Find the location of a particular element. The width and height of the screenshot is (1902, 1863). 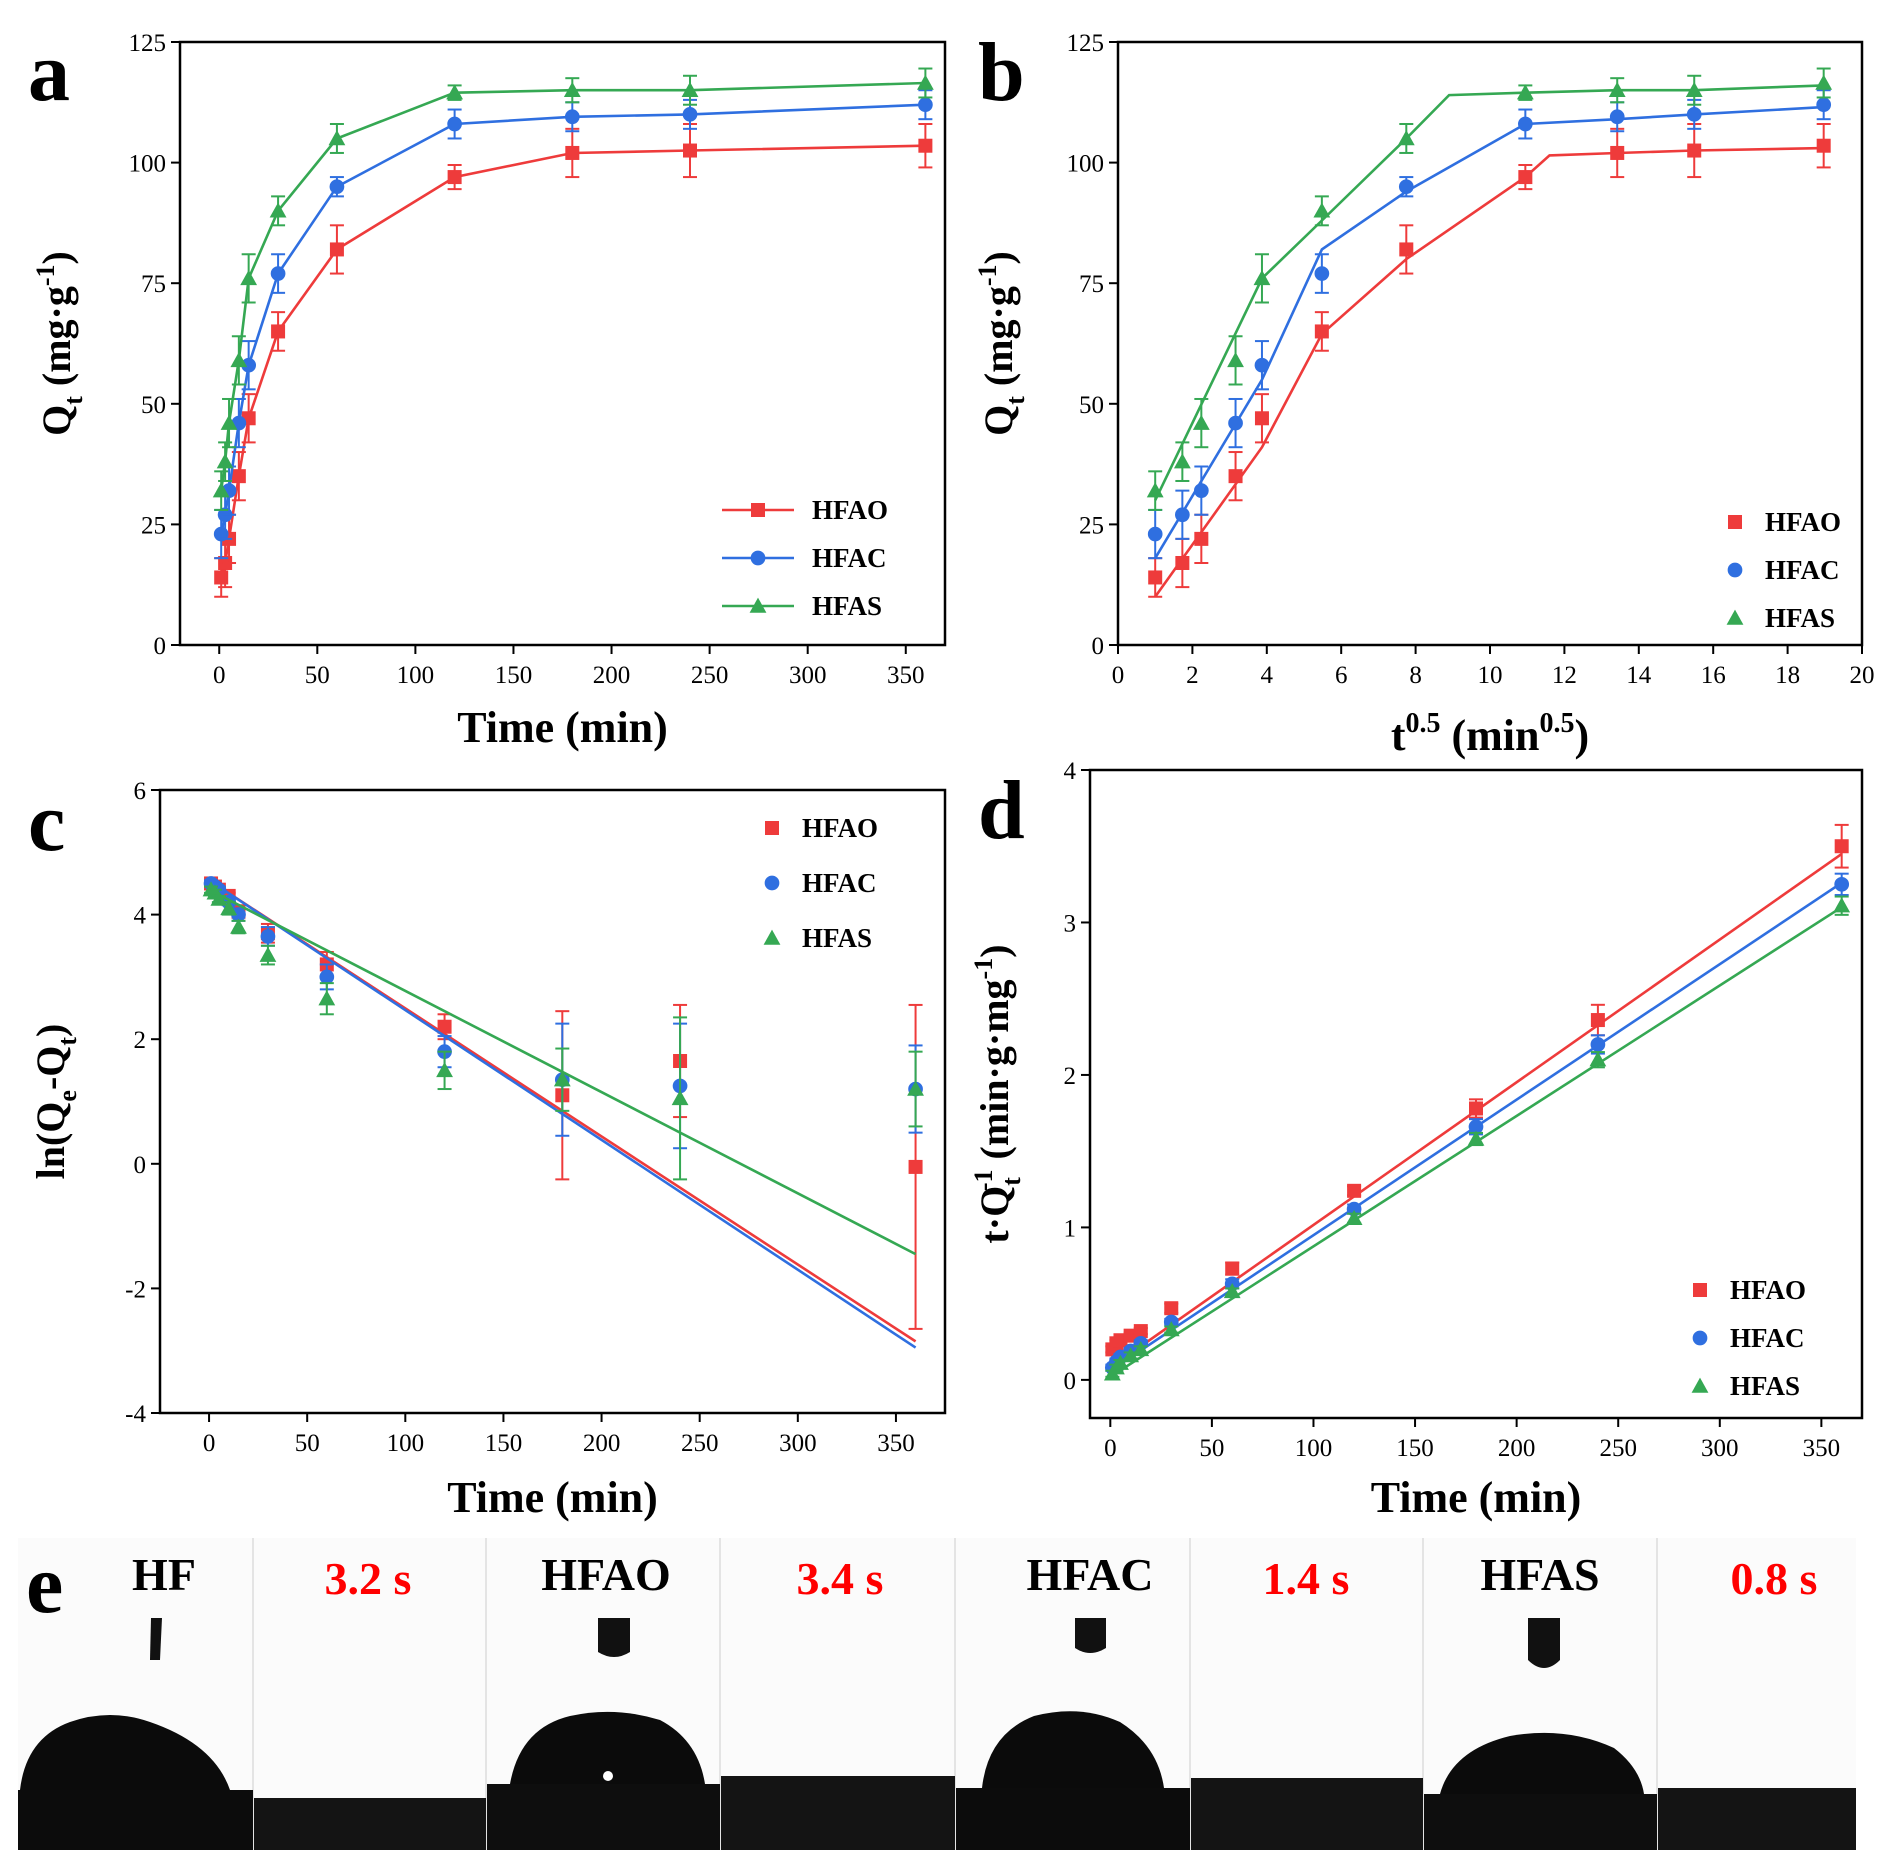

time-label-hfac: 1.4 s is located at coordinates (1306, 1578).